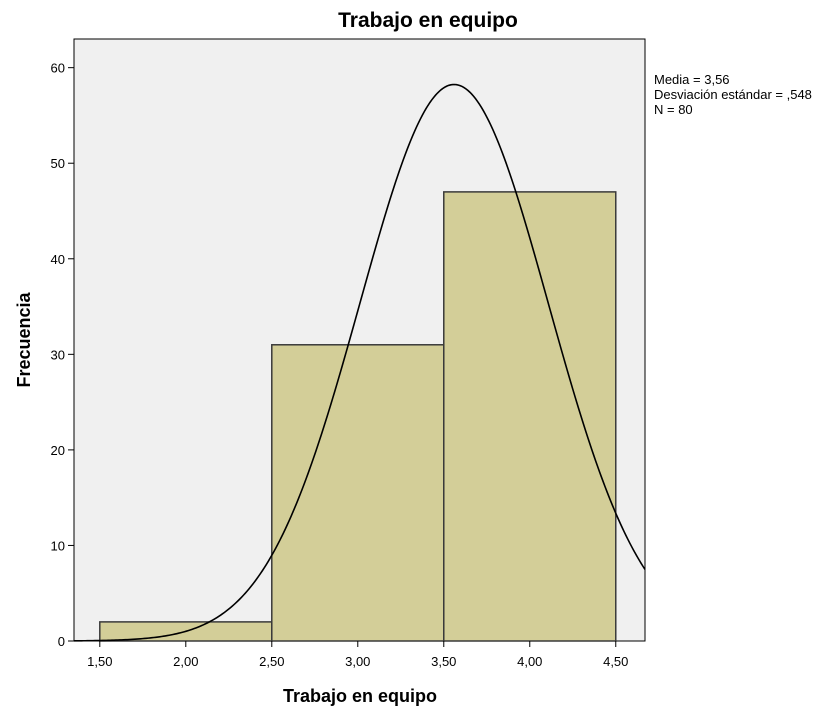 Image resolution: width=840 pixels, height=711 pixels. Describe the element at coordinates (61, 641) in the screenshot. I see `y-tick-label: 0` at that location.